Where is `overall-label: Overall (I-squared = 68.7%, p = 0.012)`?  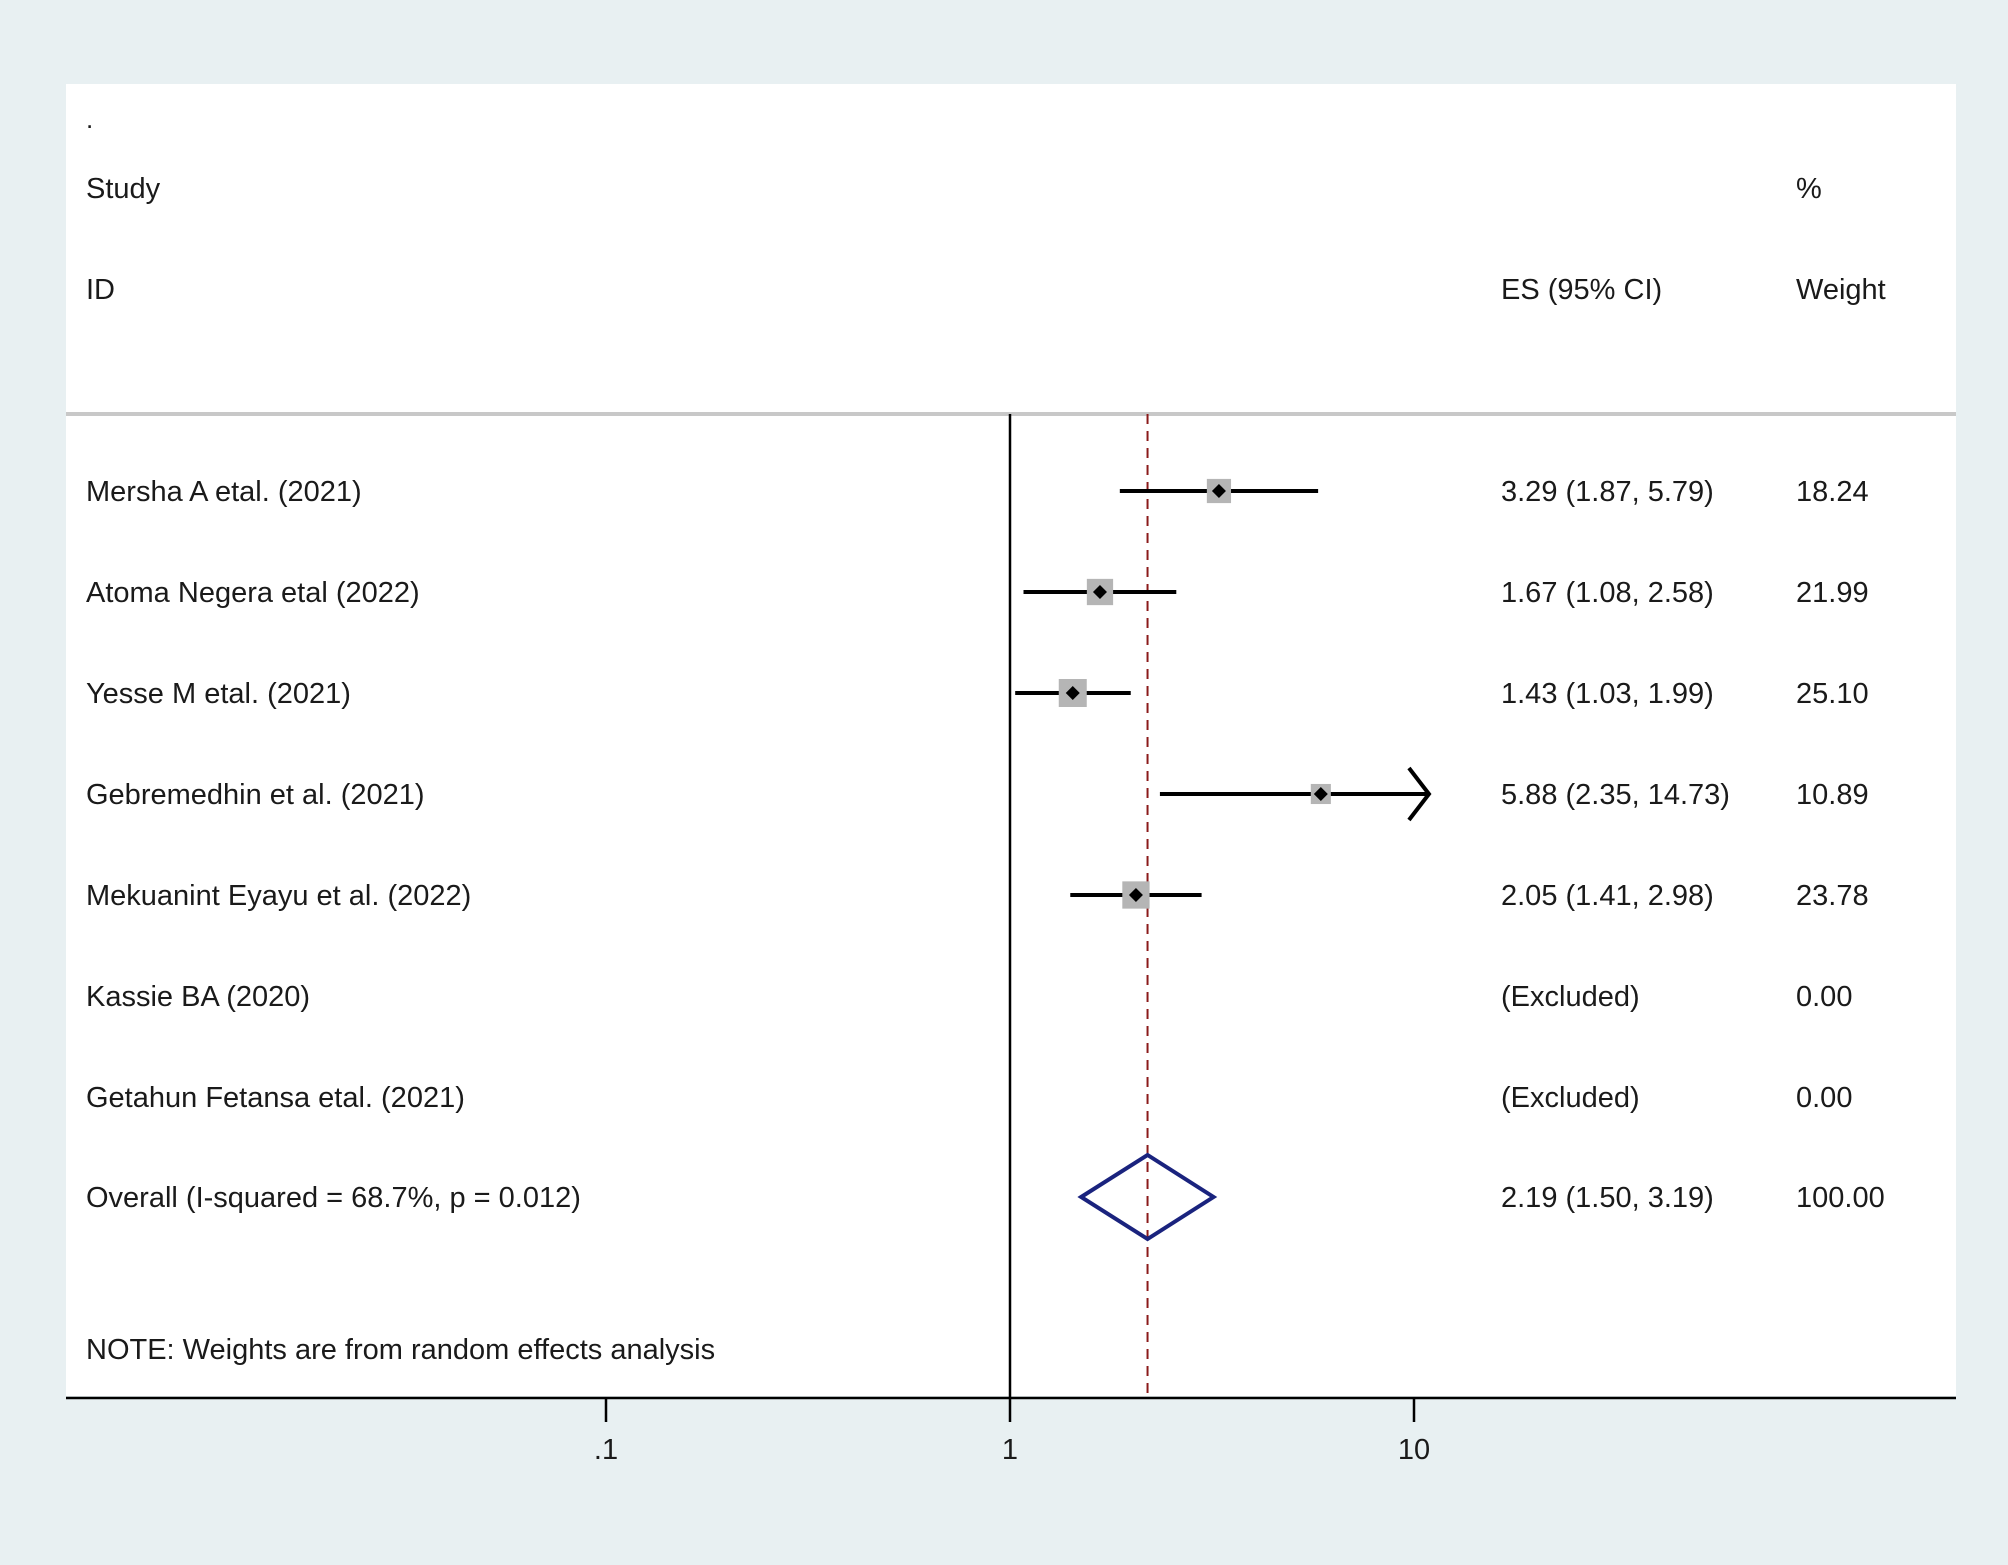
overall-label: Overall (I-squared = 68.7%, p = 0.012) is located at coordinates (333, 1198).